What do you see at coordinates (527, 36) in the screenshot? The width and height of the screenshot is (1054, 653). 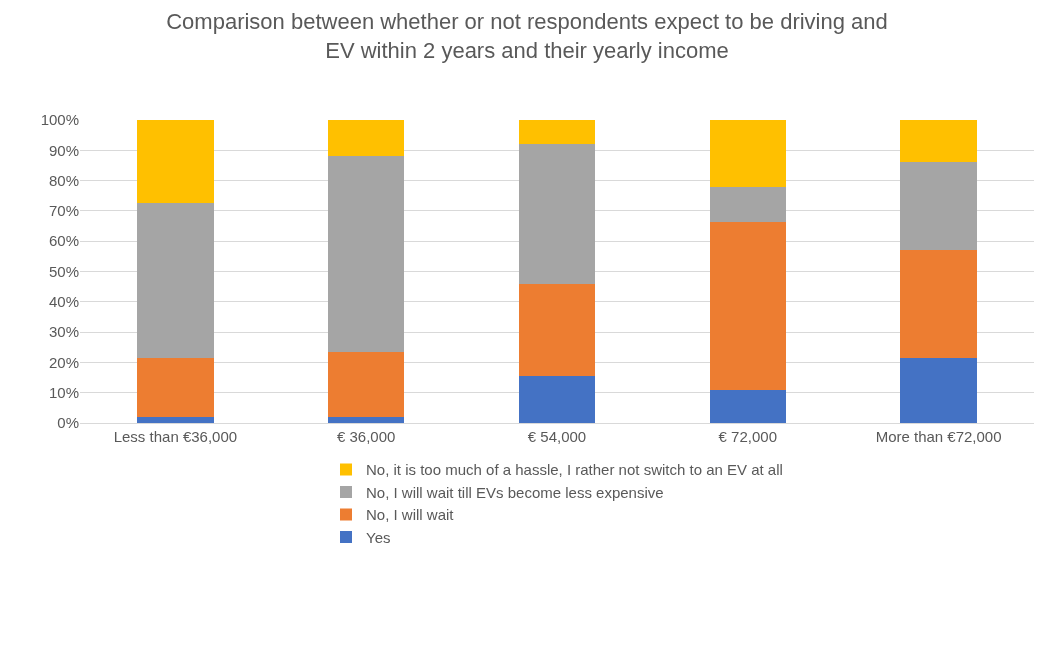 I see `chart-title: Comparison between whether or not respondents expect to be driving and EV within 2 years and their yearly income` at bounding box center [527, 36].